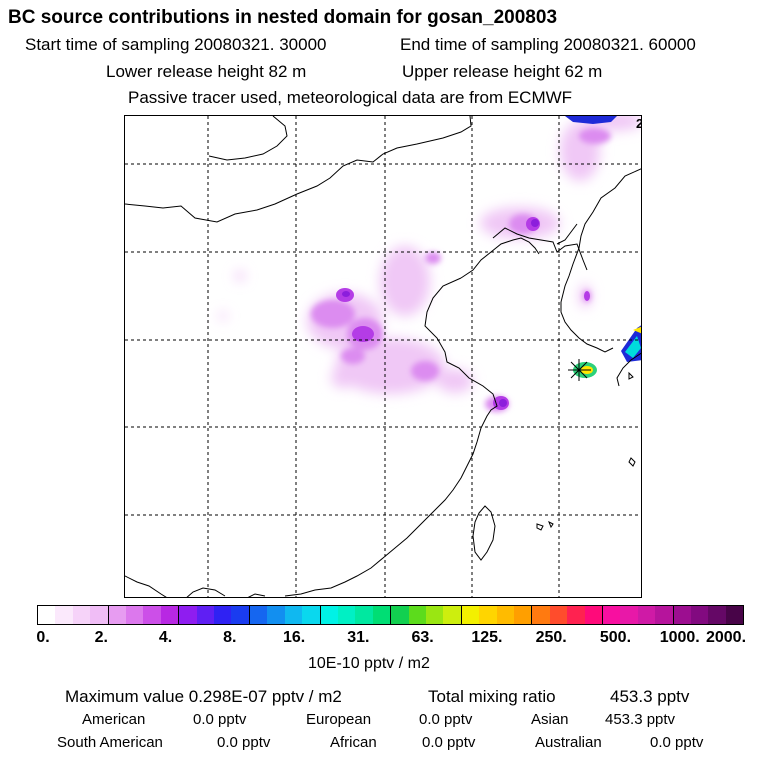 This screenshot has width=768, height=768. I want to click on colorbar-tick-label: 31., so click(358, 637).